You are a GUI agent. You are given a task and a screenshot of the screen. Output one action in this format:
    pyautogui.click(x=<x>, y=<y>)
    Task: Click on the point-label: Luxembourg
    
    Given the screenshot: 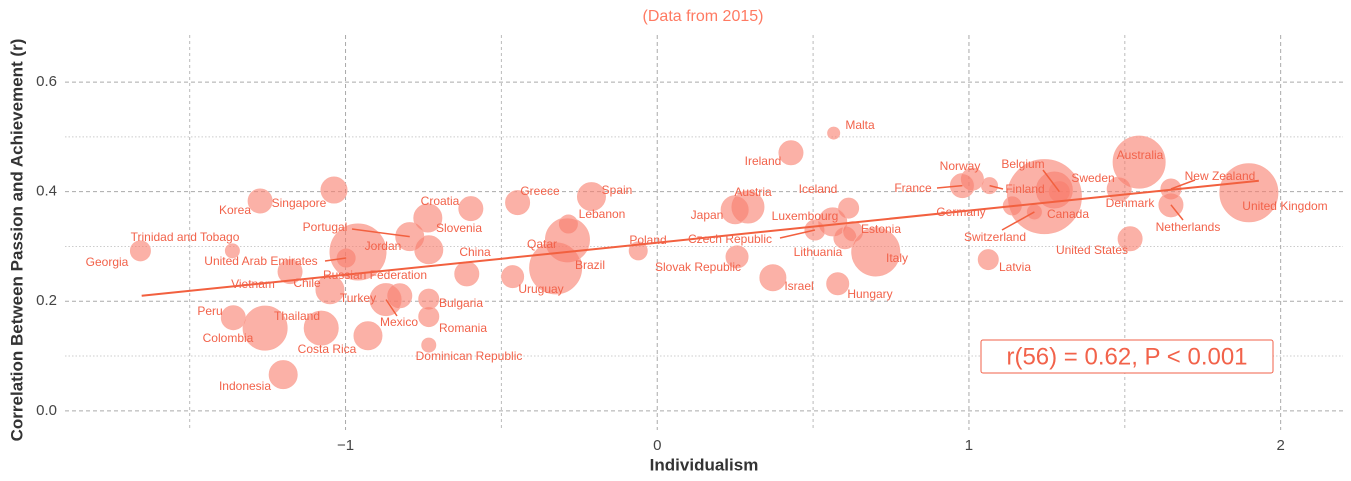 What is the action you would take?
    pyautogui.click(x=805, y=216)
    